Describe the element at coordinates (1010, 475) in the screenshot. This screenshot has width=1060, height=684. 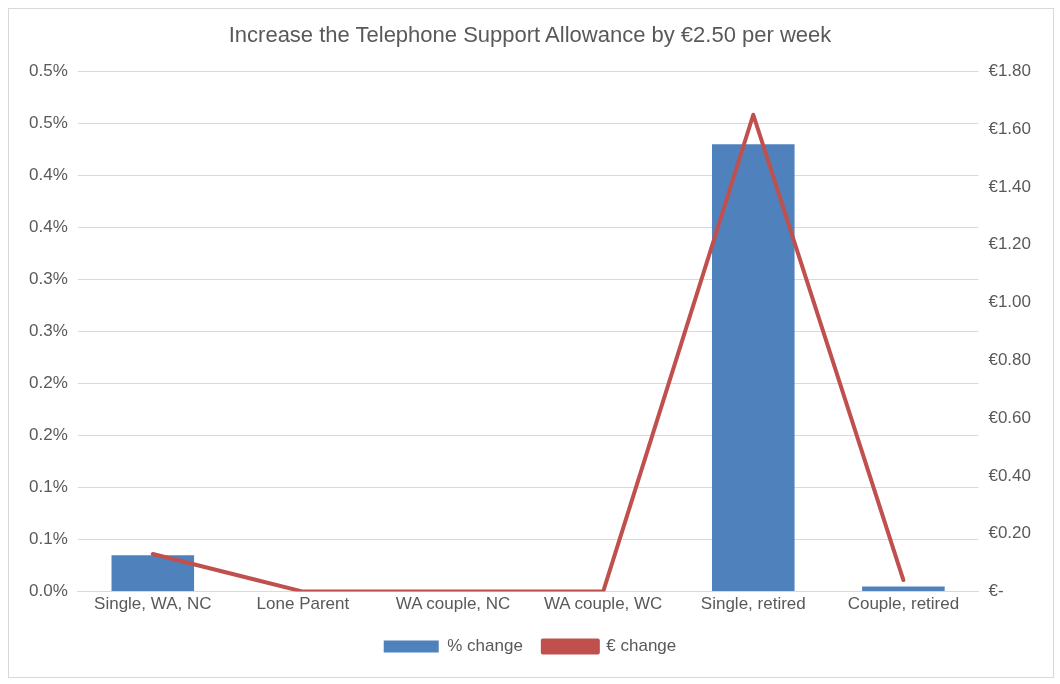
I see `y2-tick-label: €0.40` at that location.